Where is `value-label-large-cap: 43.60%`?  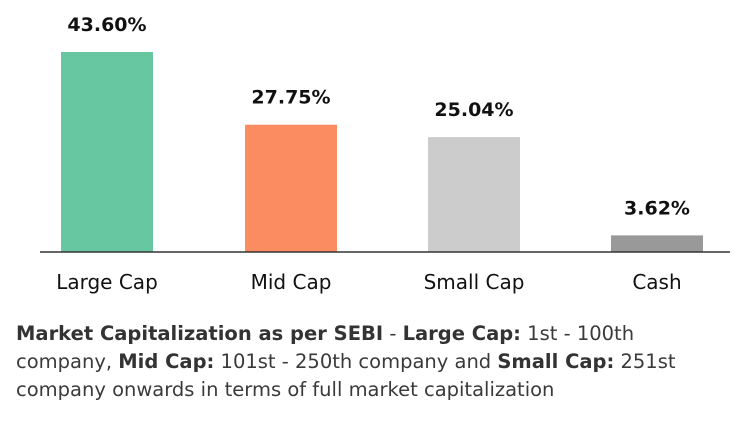
value-label-large-cap: 43.60% is located at coordinates (106, 25).